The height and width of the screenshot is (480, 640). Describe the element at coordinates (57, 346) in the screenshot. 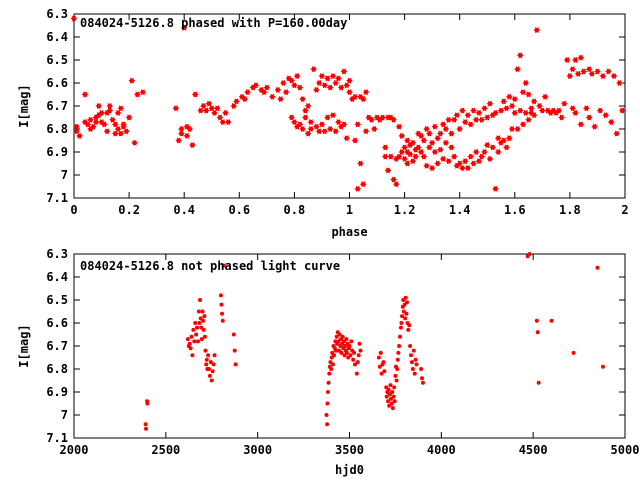

I see `y-tick-label: 6.7` at that location.